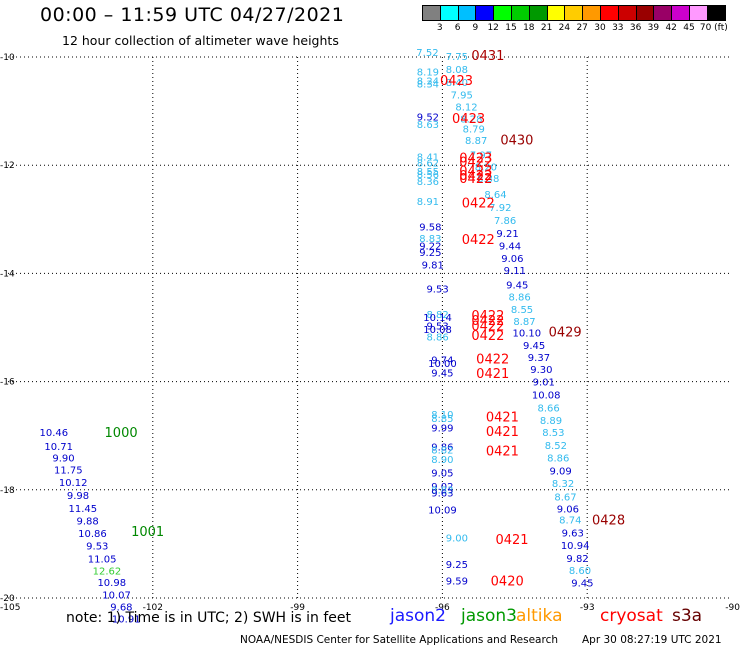  I want to click on colorbar-label: 45, so click(689, 28).